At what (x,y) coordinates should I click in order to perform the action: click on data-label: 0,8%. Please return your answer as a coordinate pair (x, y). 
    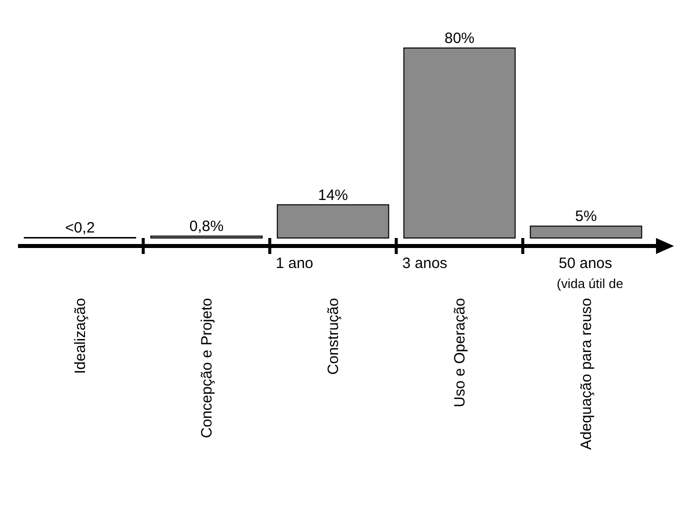
    Looking at the image, I should click on (206, 227).